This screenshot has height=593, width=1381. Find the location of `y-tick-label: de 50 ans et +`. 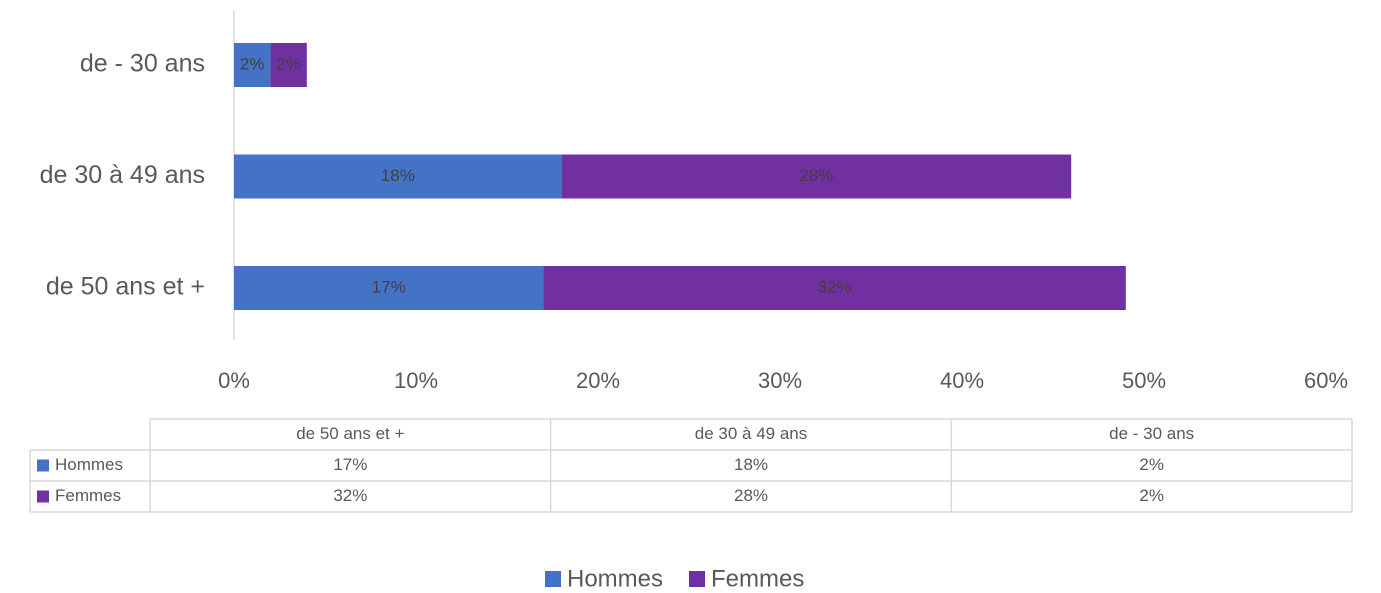

y-tick-label: de 50 ans et + is located at coordinates (125, 287).